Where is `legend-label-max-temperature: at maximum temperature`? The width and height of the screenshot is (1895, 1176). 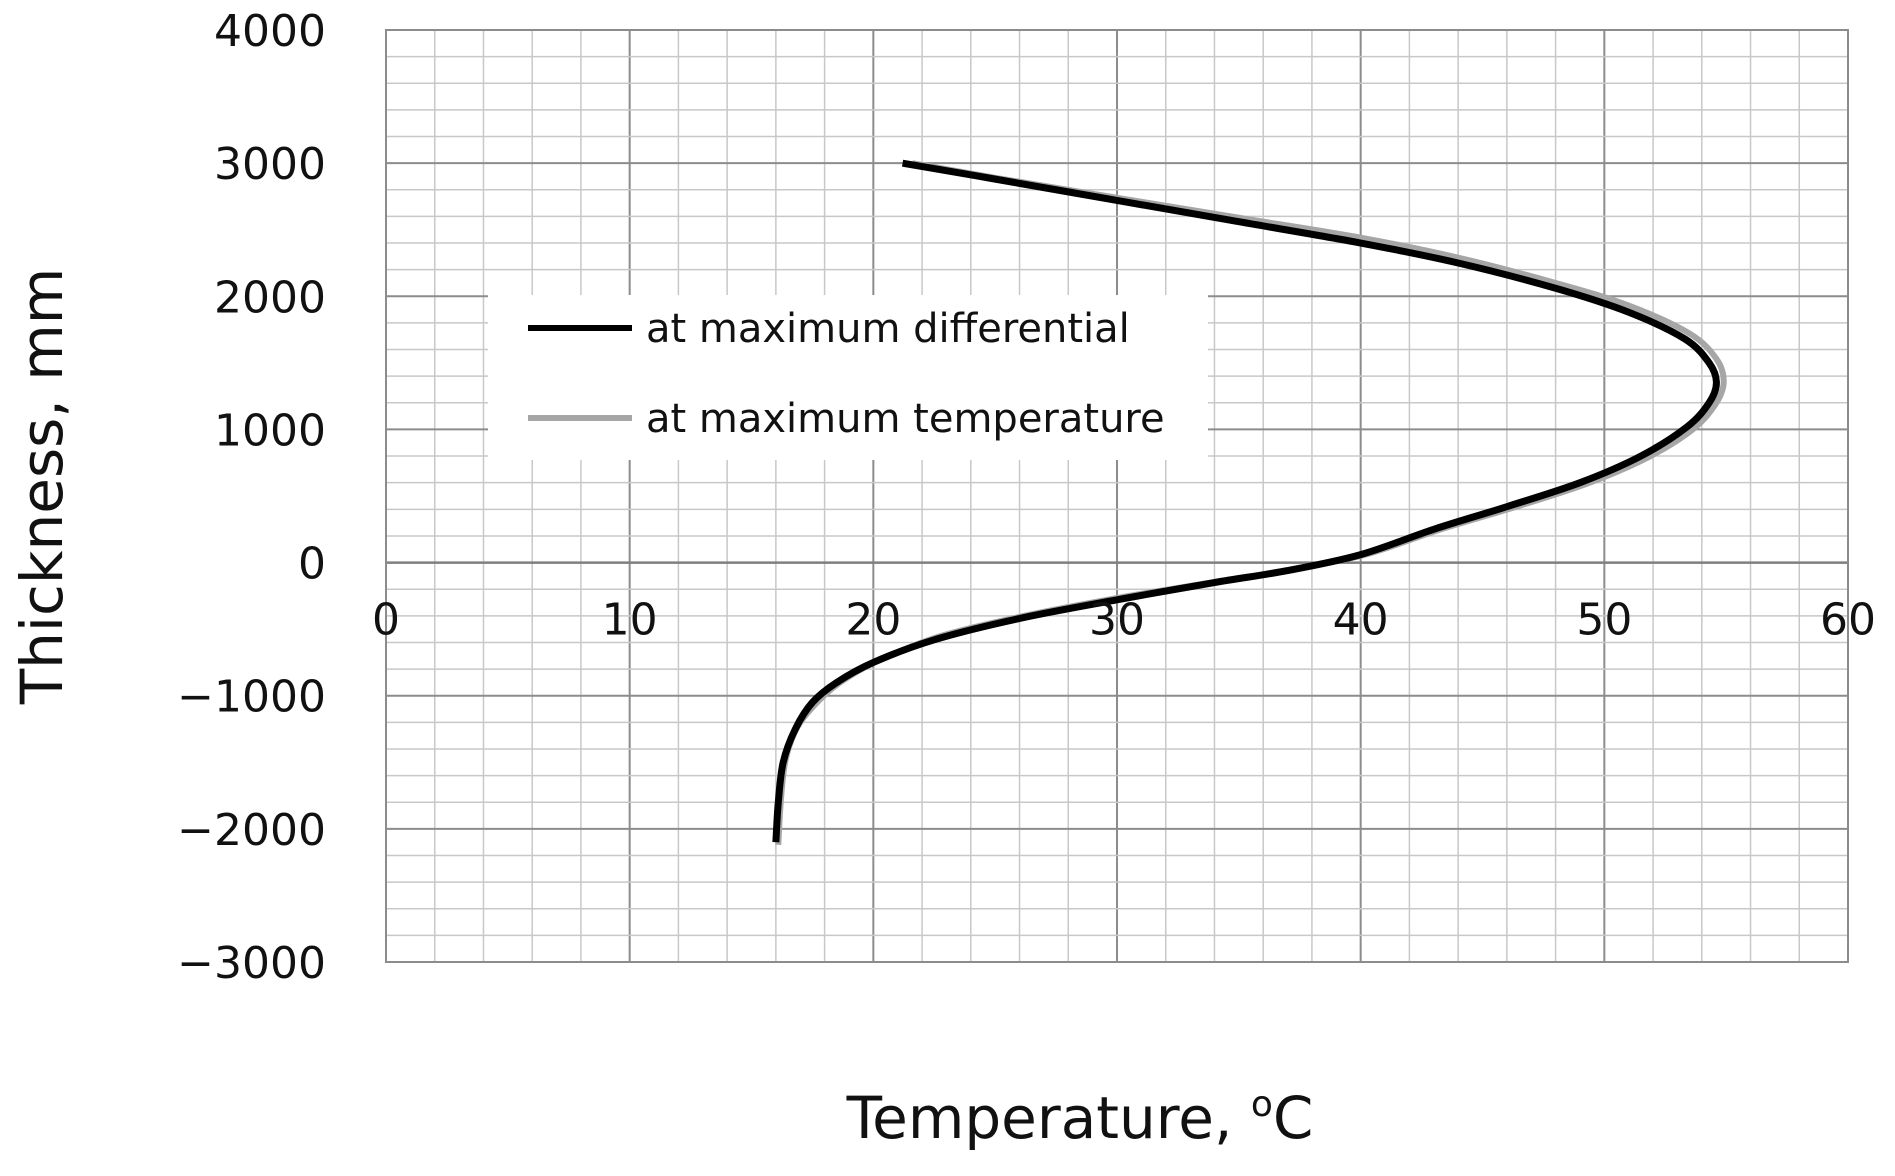 legend-label-max-temperature: at maximum temperature is located at coordinates (905, 419).